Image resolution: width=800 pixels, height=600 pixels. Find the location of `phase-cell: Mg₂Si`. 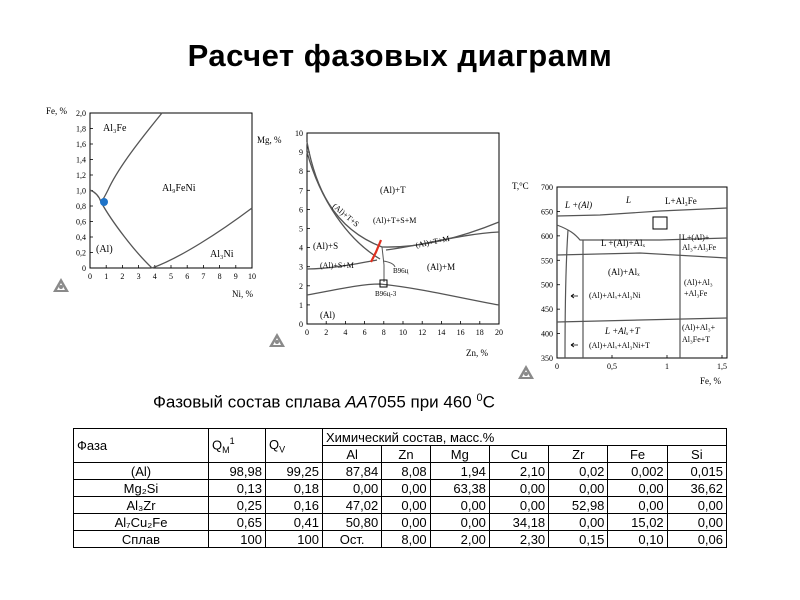

phase-cell: Mg₂Si is located at coordinates (141, 488).